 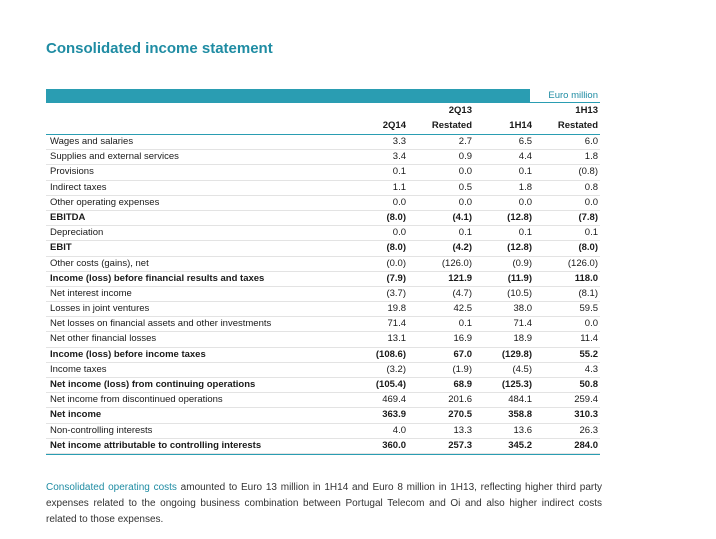 I want to click on row-label: Other operating expenses, so click(x=105, y=202).